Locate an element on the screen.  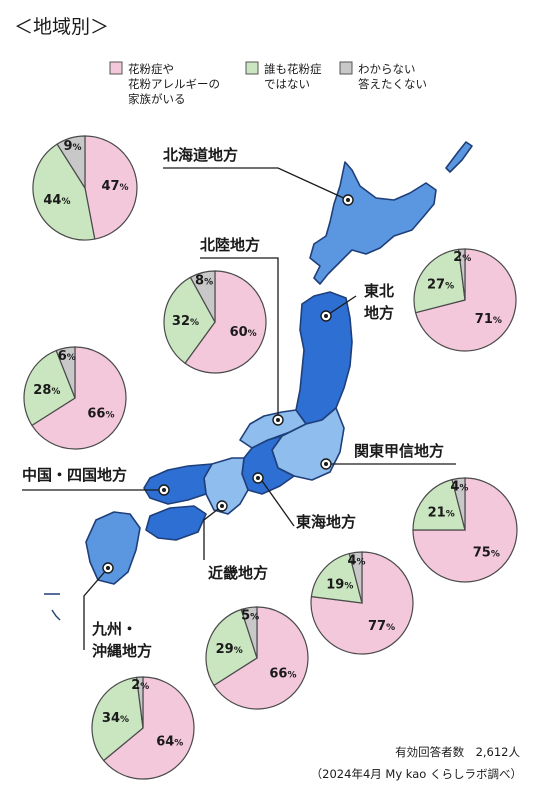
pie-label-green: 27% is located at coordinates (440, 284).